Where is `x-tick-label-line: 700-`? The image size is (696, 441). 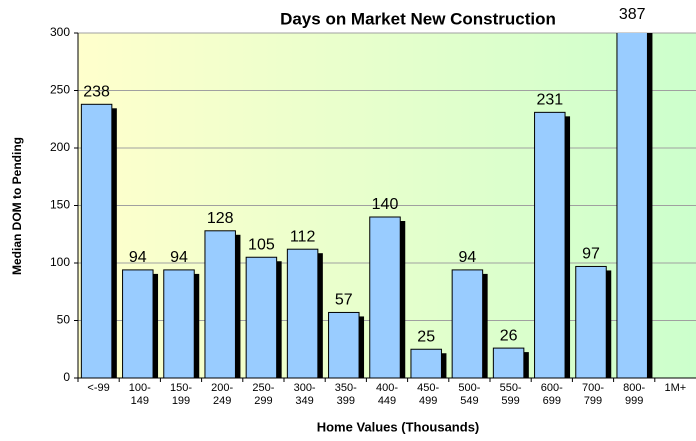
x-tick-label-line: 700- is located at coordinates (593, 388).